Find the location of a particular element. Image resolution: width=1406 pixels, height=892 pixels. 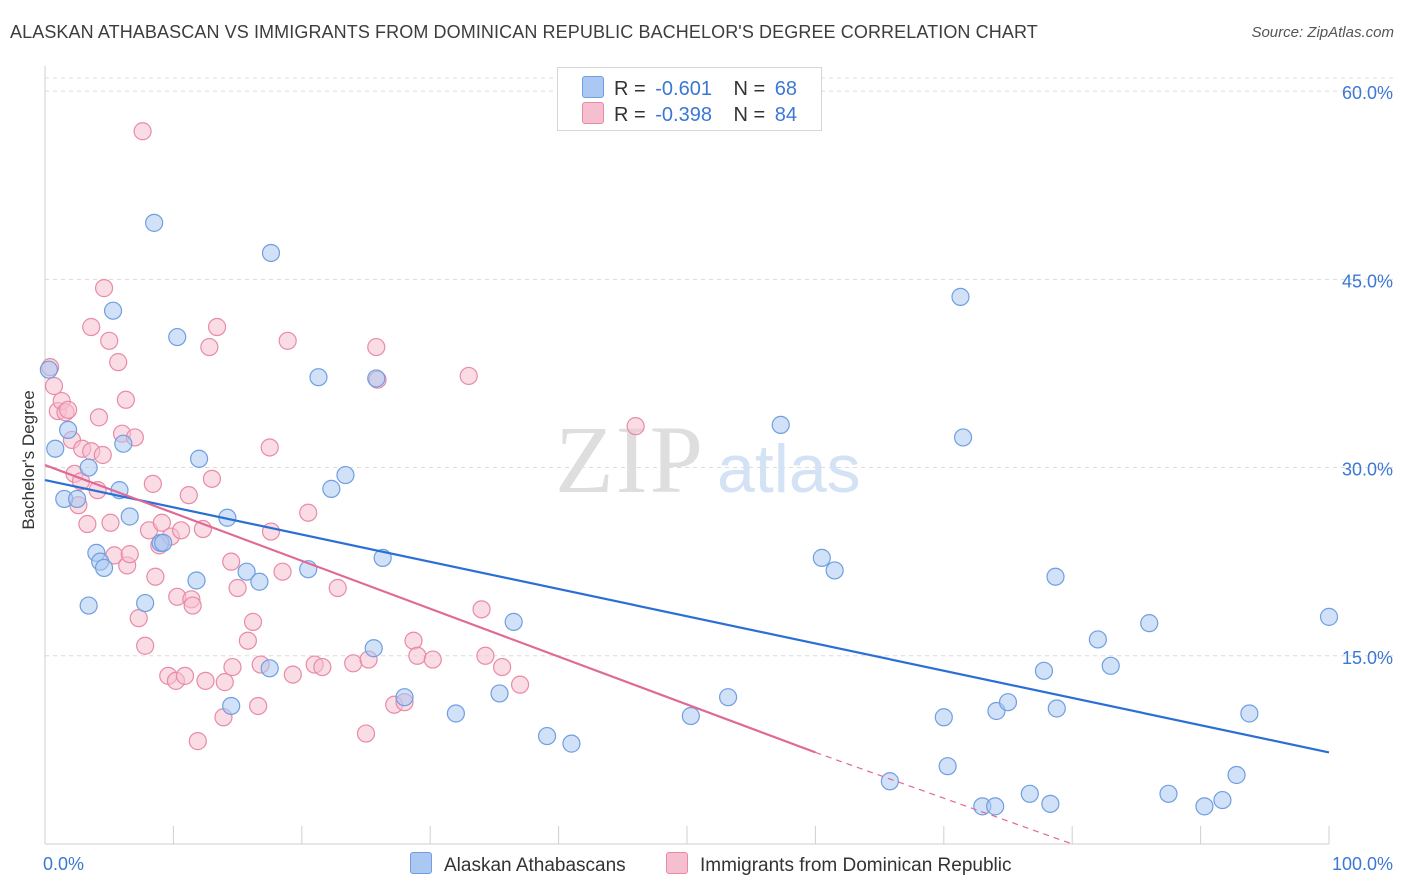

y-tick-label: 15.0% is located at coordinates (1367, 658).